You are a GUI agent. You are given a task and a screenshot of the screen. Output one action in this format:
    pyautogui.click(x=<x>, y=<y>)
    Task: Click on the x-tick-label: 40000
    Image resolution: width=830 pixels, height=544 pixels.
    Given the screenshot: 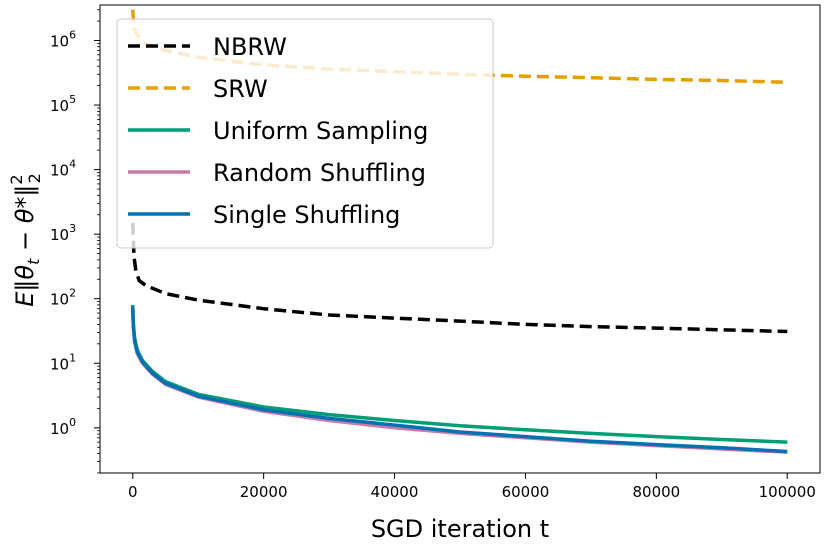 What is the action you would take?
    pyautogui.click(x=395, y=492)
    